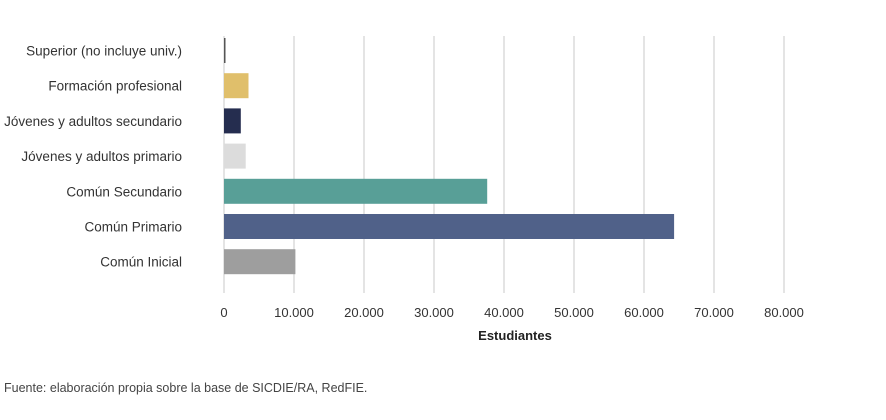 This screenshot has height=420, width=886. I want to click on category-label: Jóvenes y adultos secundario, so click(93, 121).